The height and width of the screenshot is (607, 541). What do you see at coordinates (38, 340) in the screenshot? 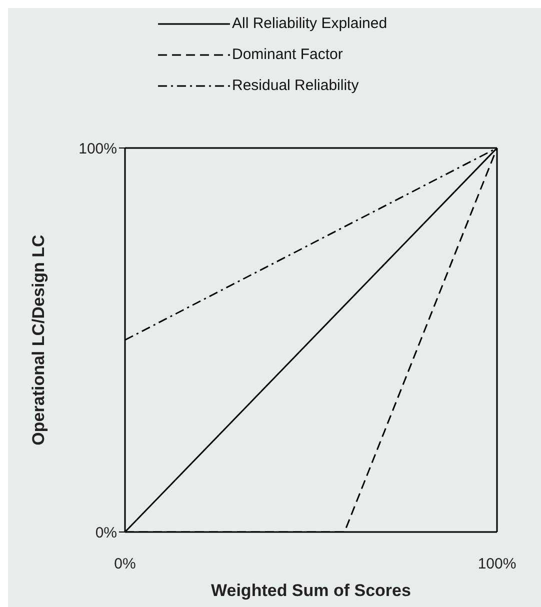
I see `y-axis-title: Operational LC/Design LC` at bounding box center [38, 340].